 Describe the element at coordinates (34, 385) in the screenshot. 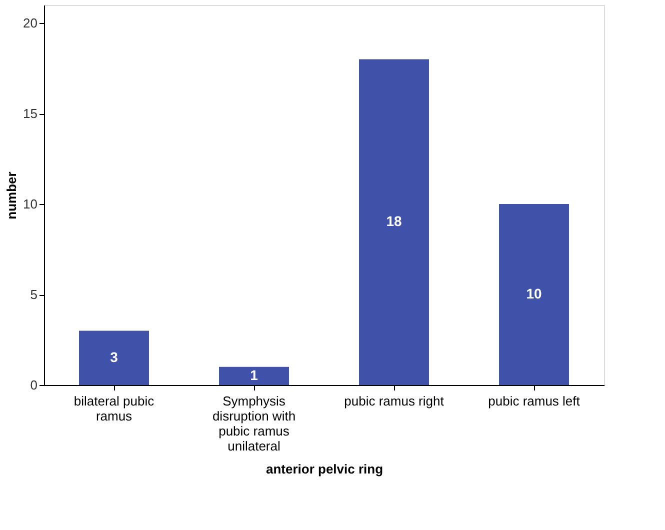

I see `y-tick-label: 0` at that location.